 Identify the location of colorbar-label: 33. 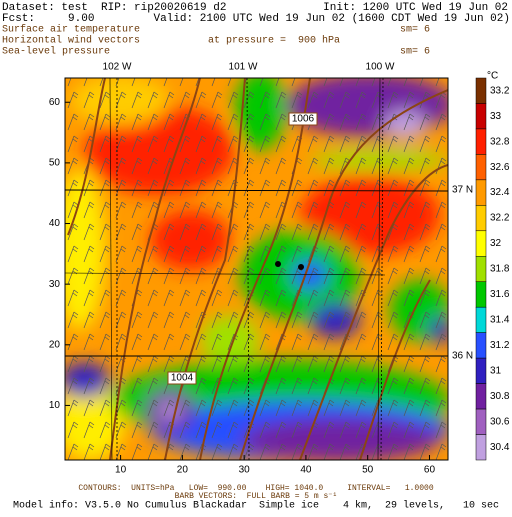
(496, 116).